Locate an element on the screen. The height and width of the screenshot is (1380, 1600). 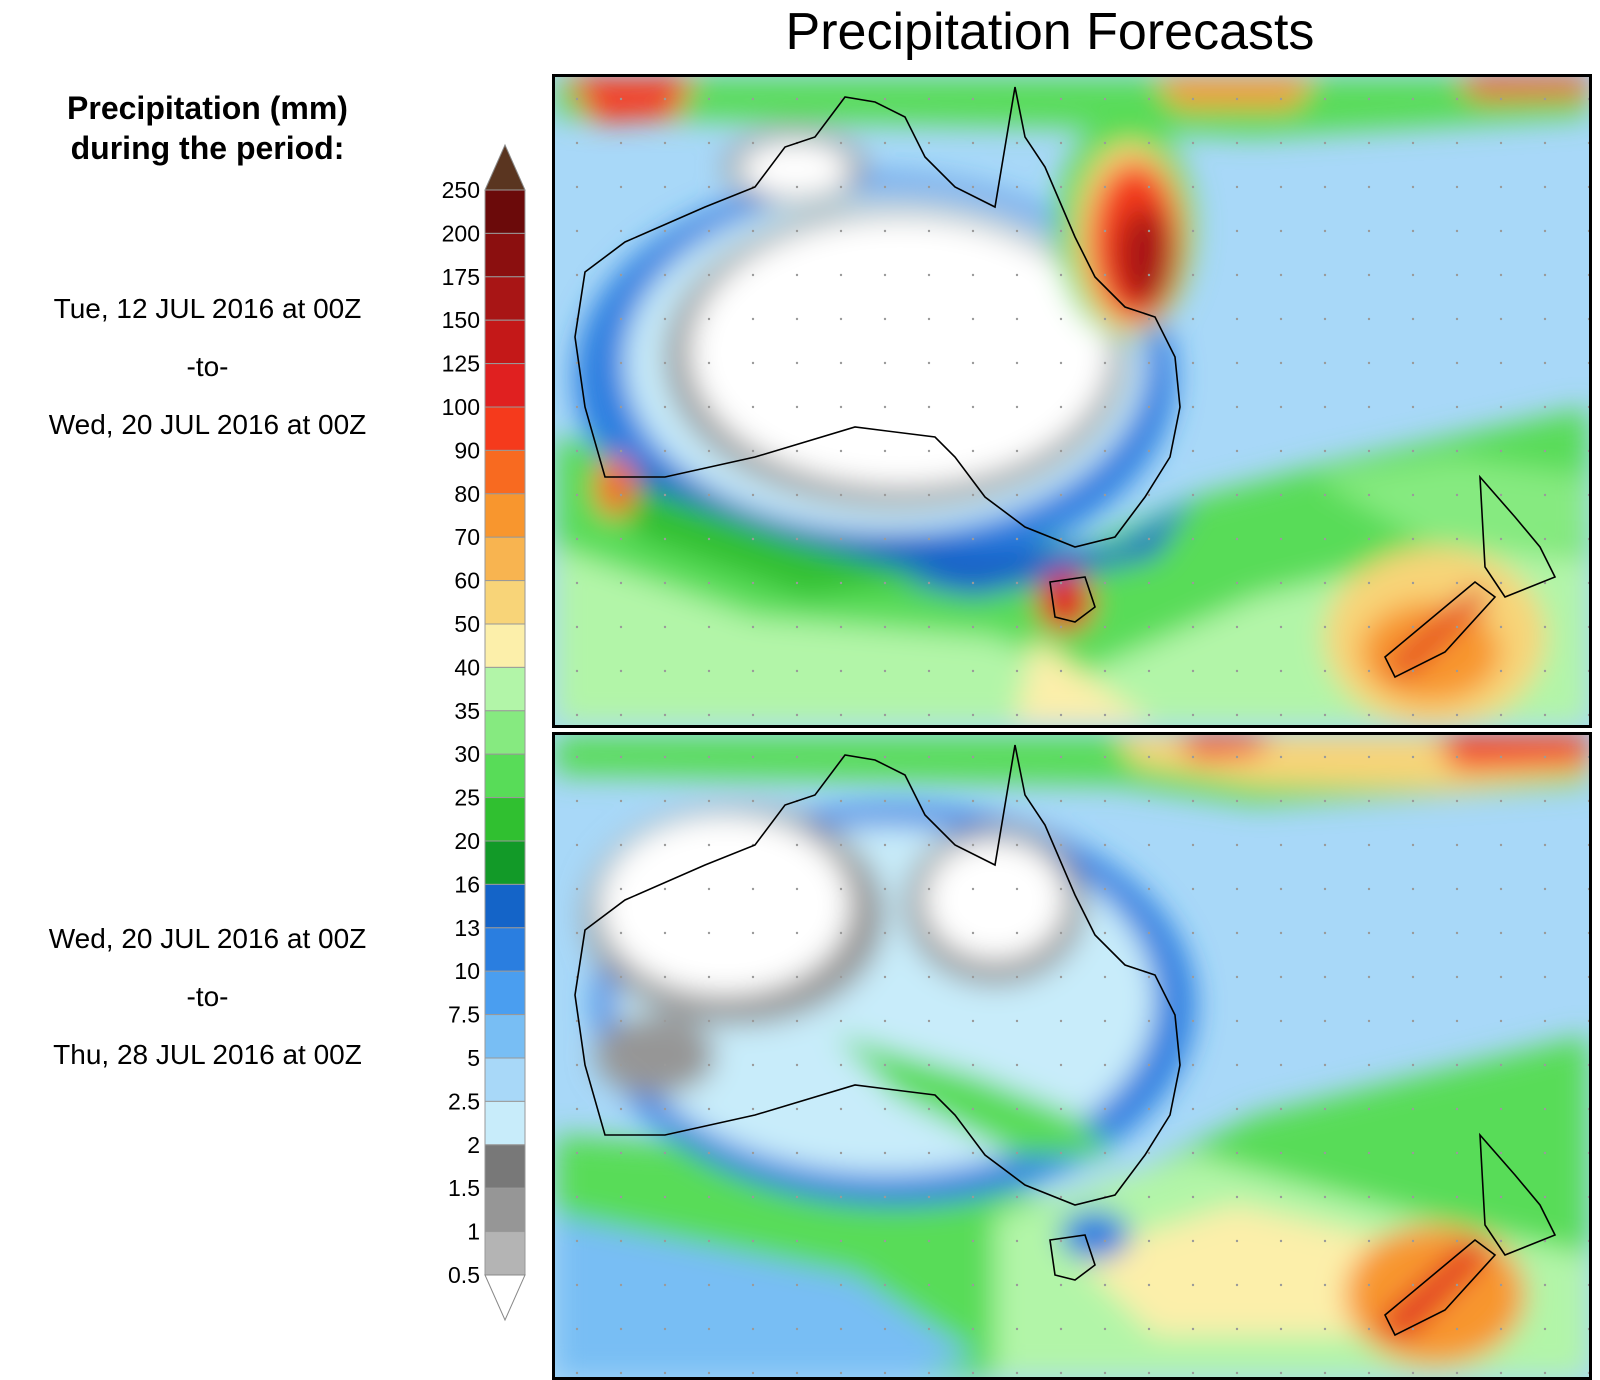
period-1-end: Wed, 20 JUL 2016 at 00Z is located at coordinates (207, 424).